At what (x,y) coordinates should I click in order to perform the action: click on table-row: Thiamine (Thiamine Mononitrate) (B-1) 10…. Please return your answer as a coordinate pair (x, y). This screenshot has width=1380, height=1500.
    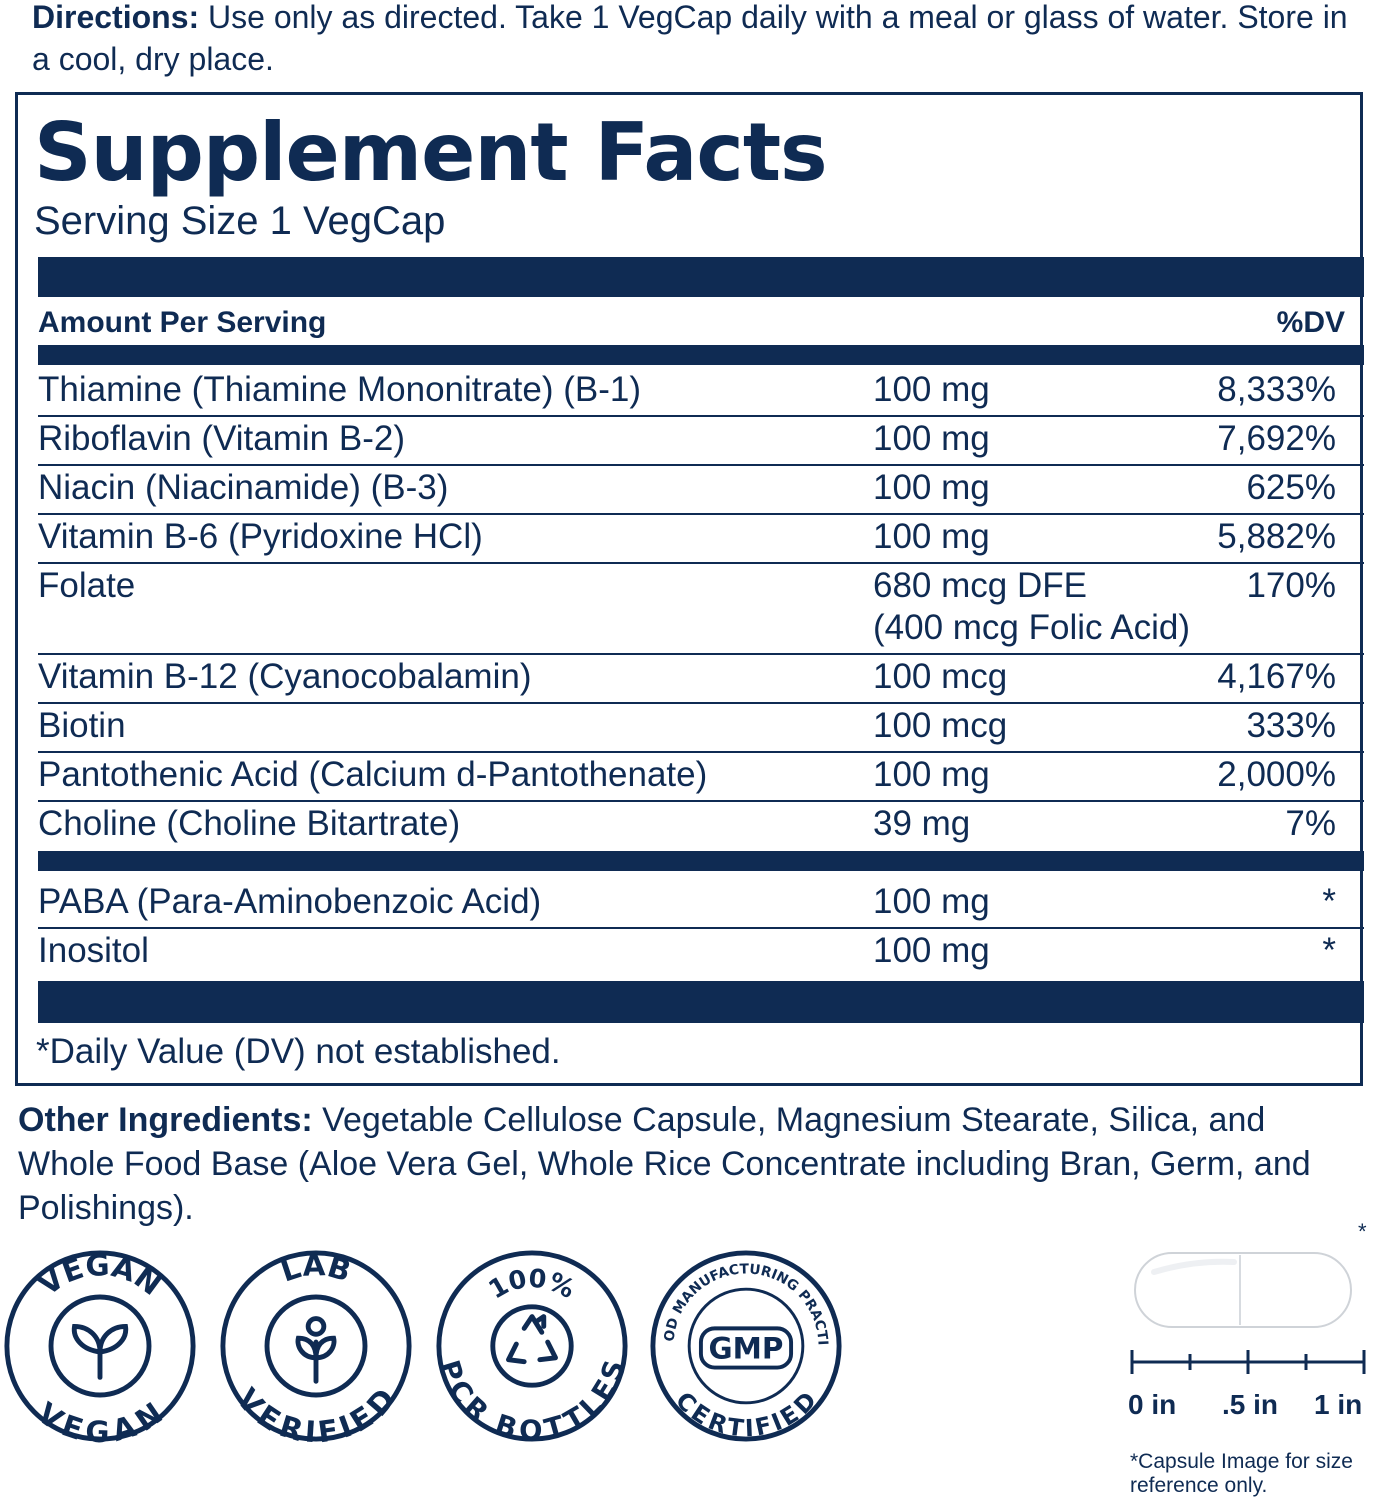
    Looking at the image, I should click on (701, 393).